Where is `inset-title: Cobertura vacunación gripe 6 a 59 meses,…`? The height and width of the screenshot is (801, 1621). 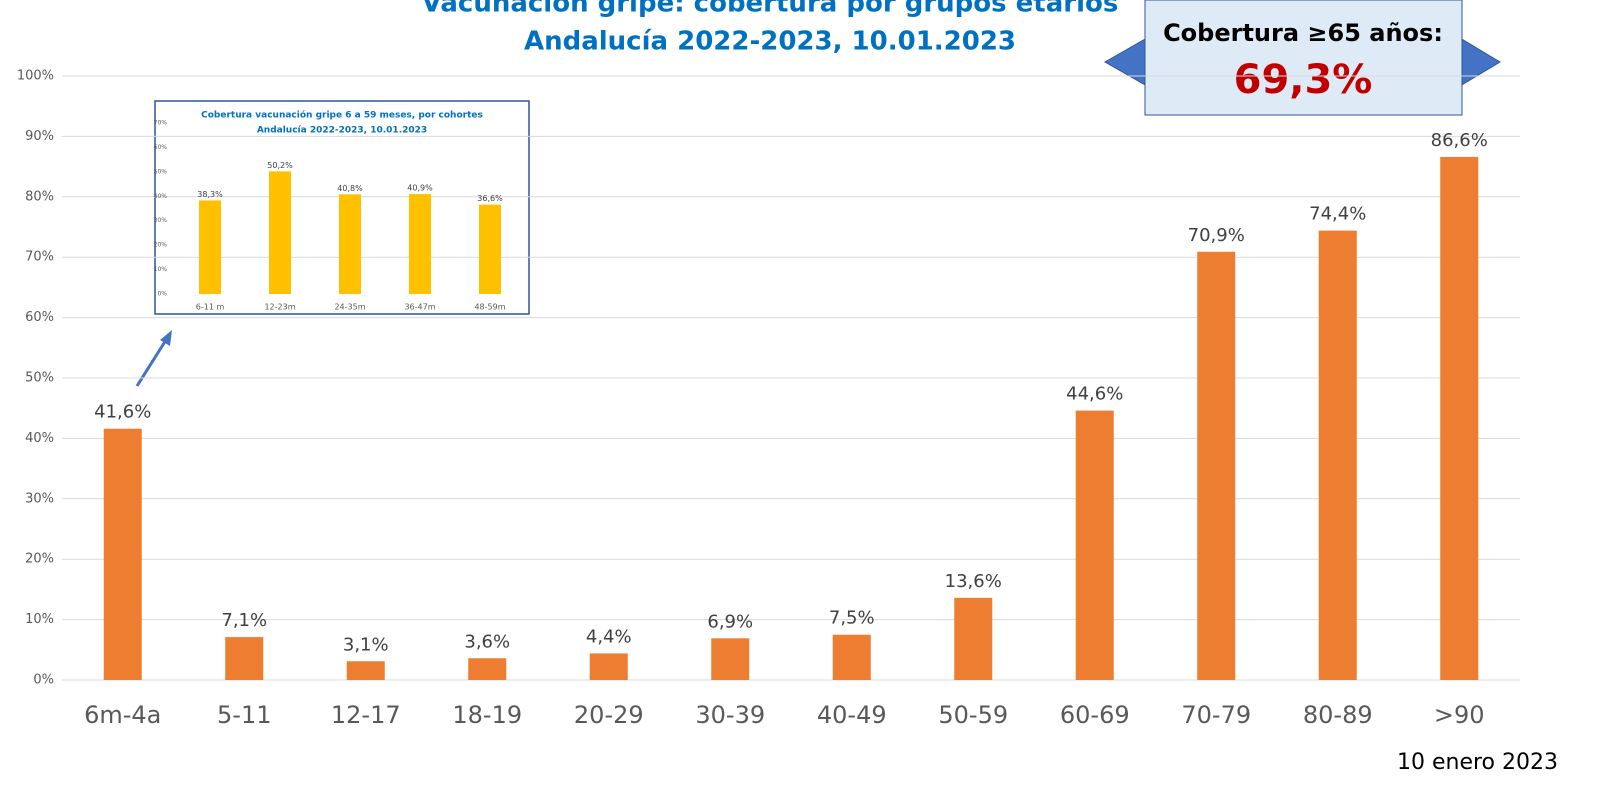
inset-title: Cobertura vacunación gripe 6 a 59 meses,… is located at coordinates (342, 115).